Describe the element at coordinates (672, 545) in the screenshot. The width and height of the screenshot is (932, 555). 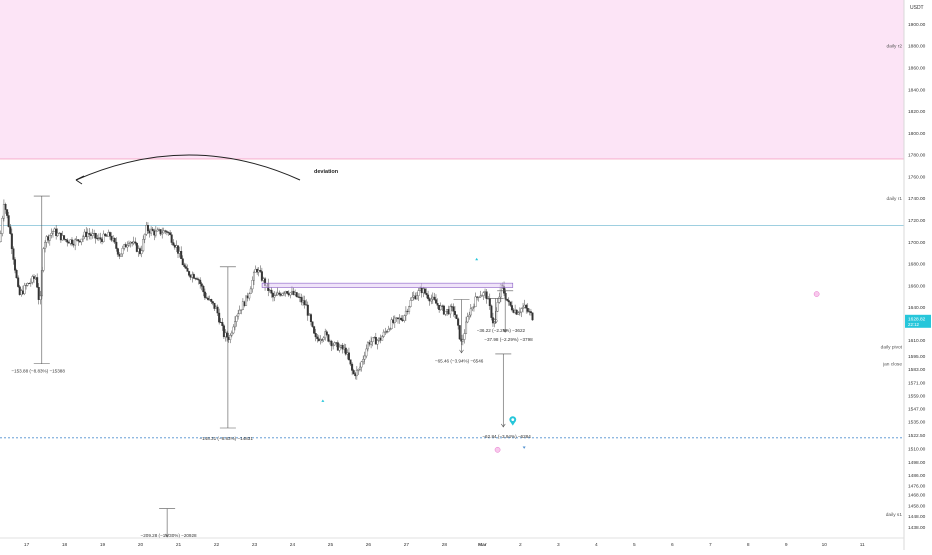
I see `date-tick-label: 6` at that location.